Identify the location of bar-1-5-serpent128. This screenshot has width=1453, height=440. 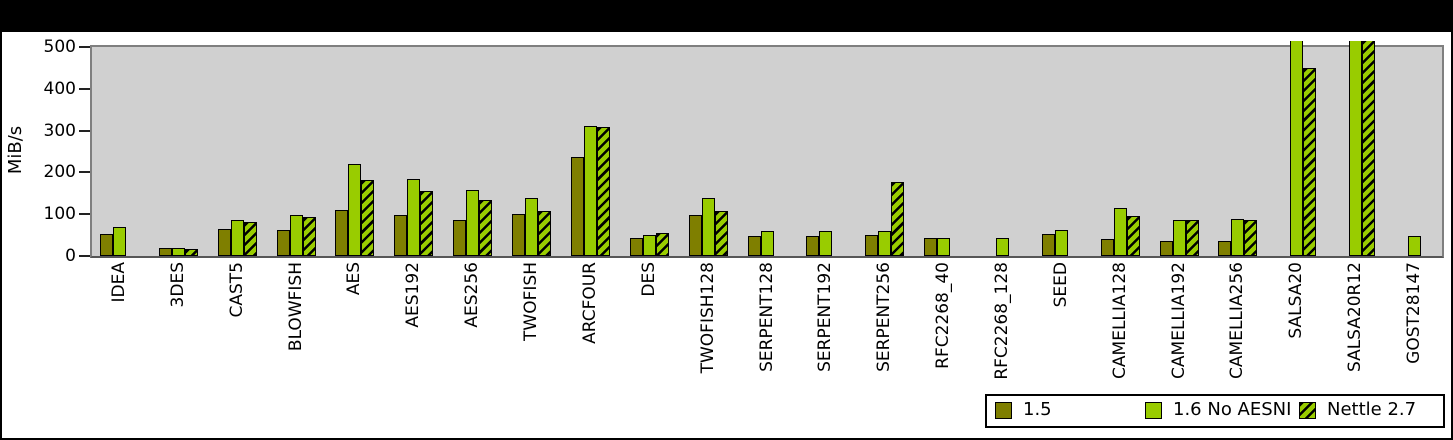
(754, 245).